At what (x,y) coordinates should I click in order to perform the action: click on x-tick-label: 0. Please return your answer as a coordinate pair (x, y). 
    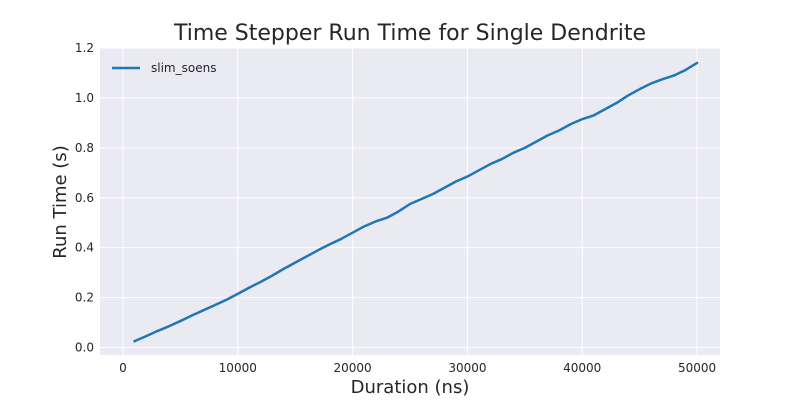
    Looking at the image, I should click on (123, 368).